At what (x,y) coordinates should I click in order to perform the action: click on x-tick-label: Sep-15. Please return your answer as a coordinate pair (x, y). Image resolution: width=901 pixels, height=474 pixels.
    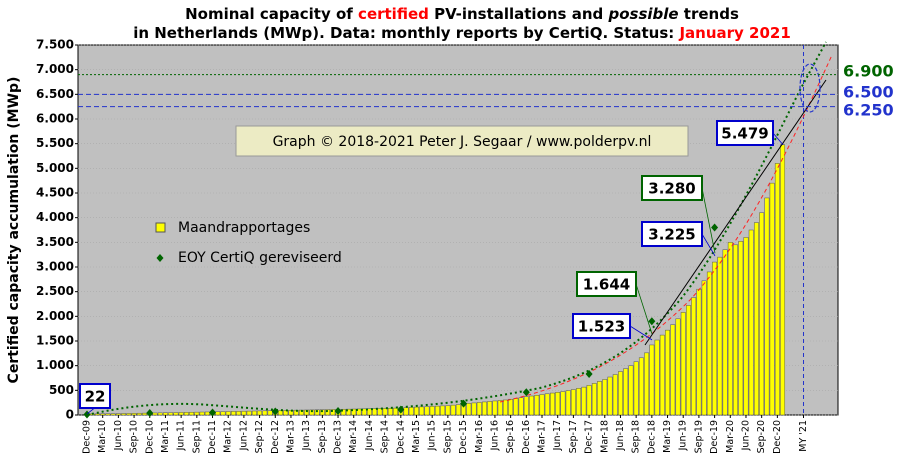
    Looking at the image, I should click on (447, 436).